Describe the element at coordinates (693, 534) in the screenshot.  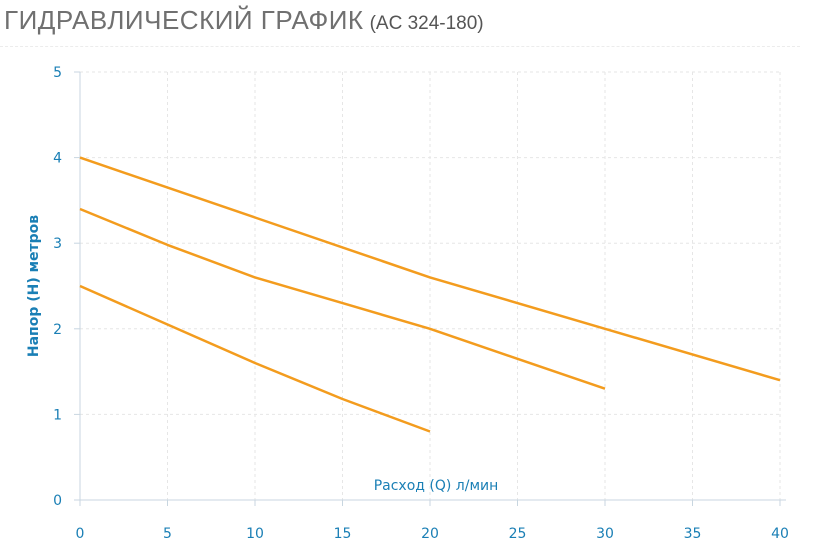
I see `x-tick-label: 35` at that location.